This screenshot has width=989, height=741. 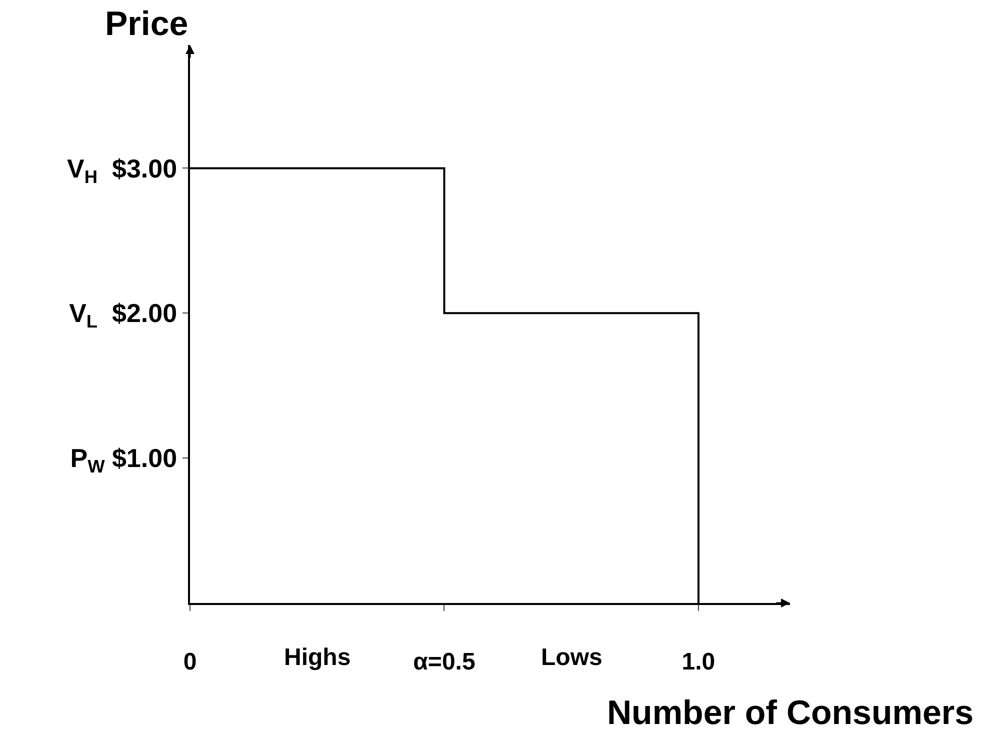 What do you see at coordinates (571, 657) in the screenshot?
I see `text: Lows` at bounding box center [571, 657].